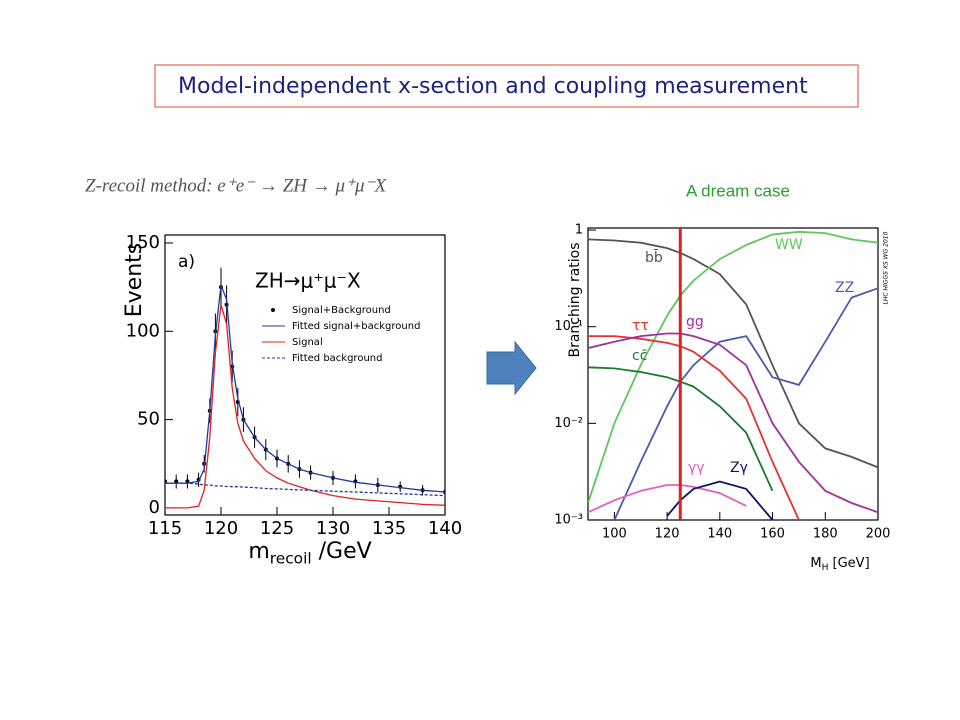 This screenshot has height=720, width=960. Describe the element at coordinates (154, 507) in the screenshot. I see `y-tick-label: 0` at that location.